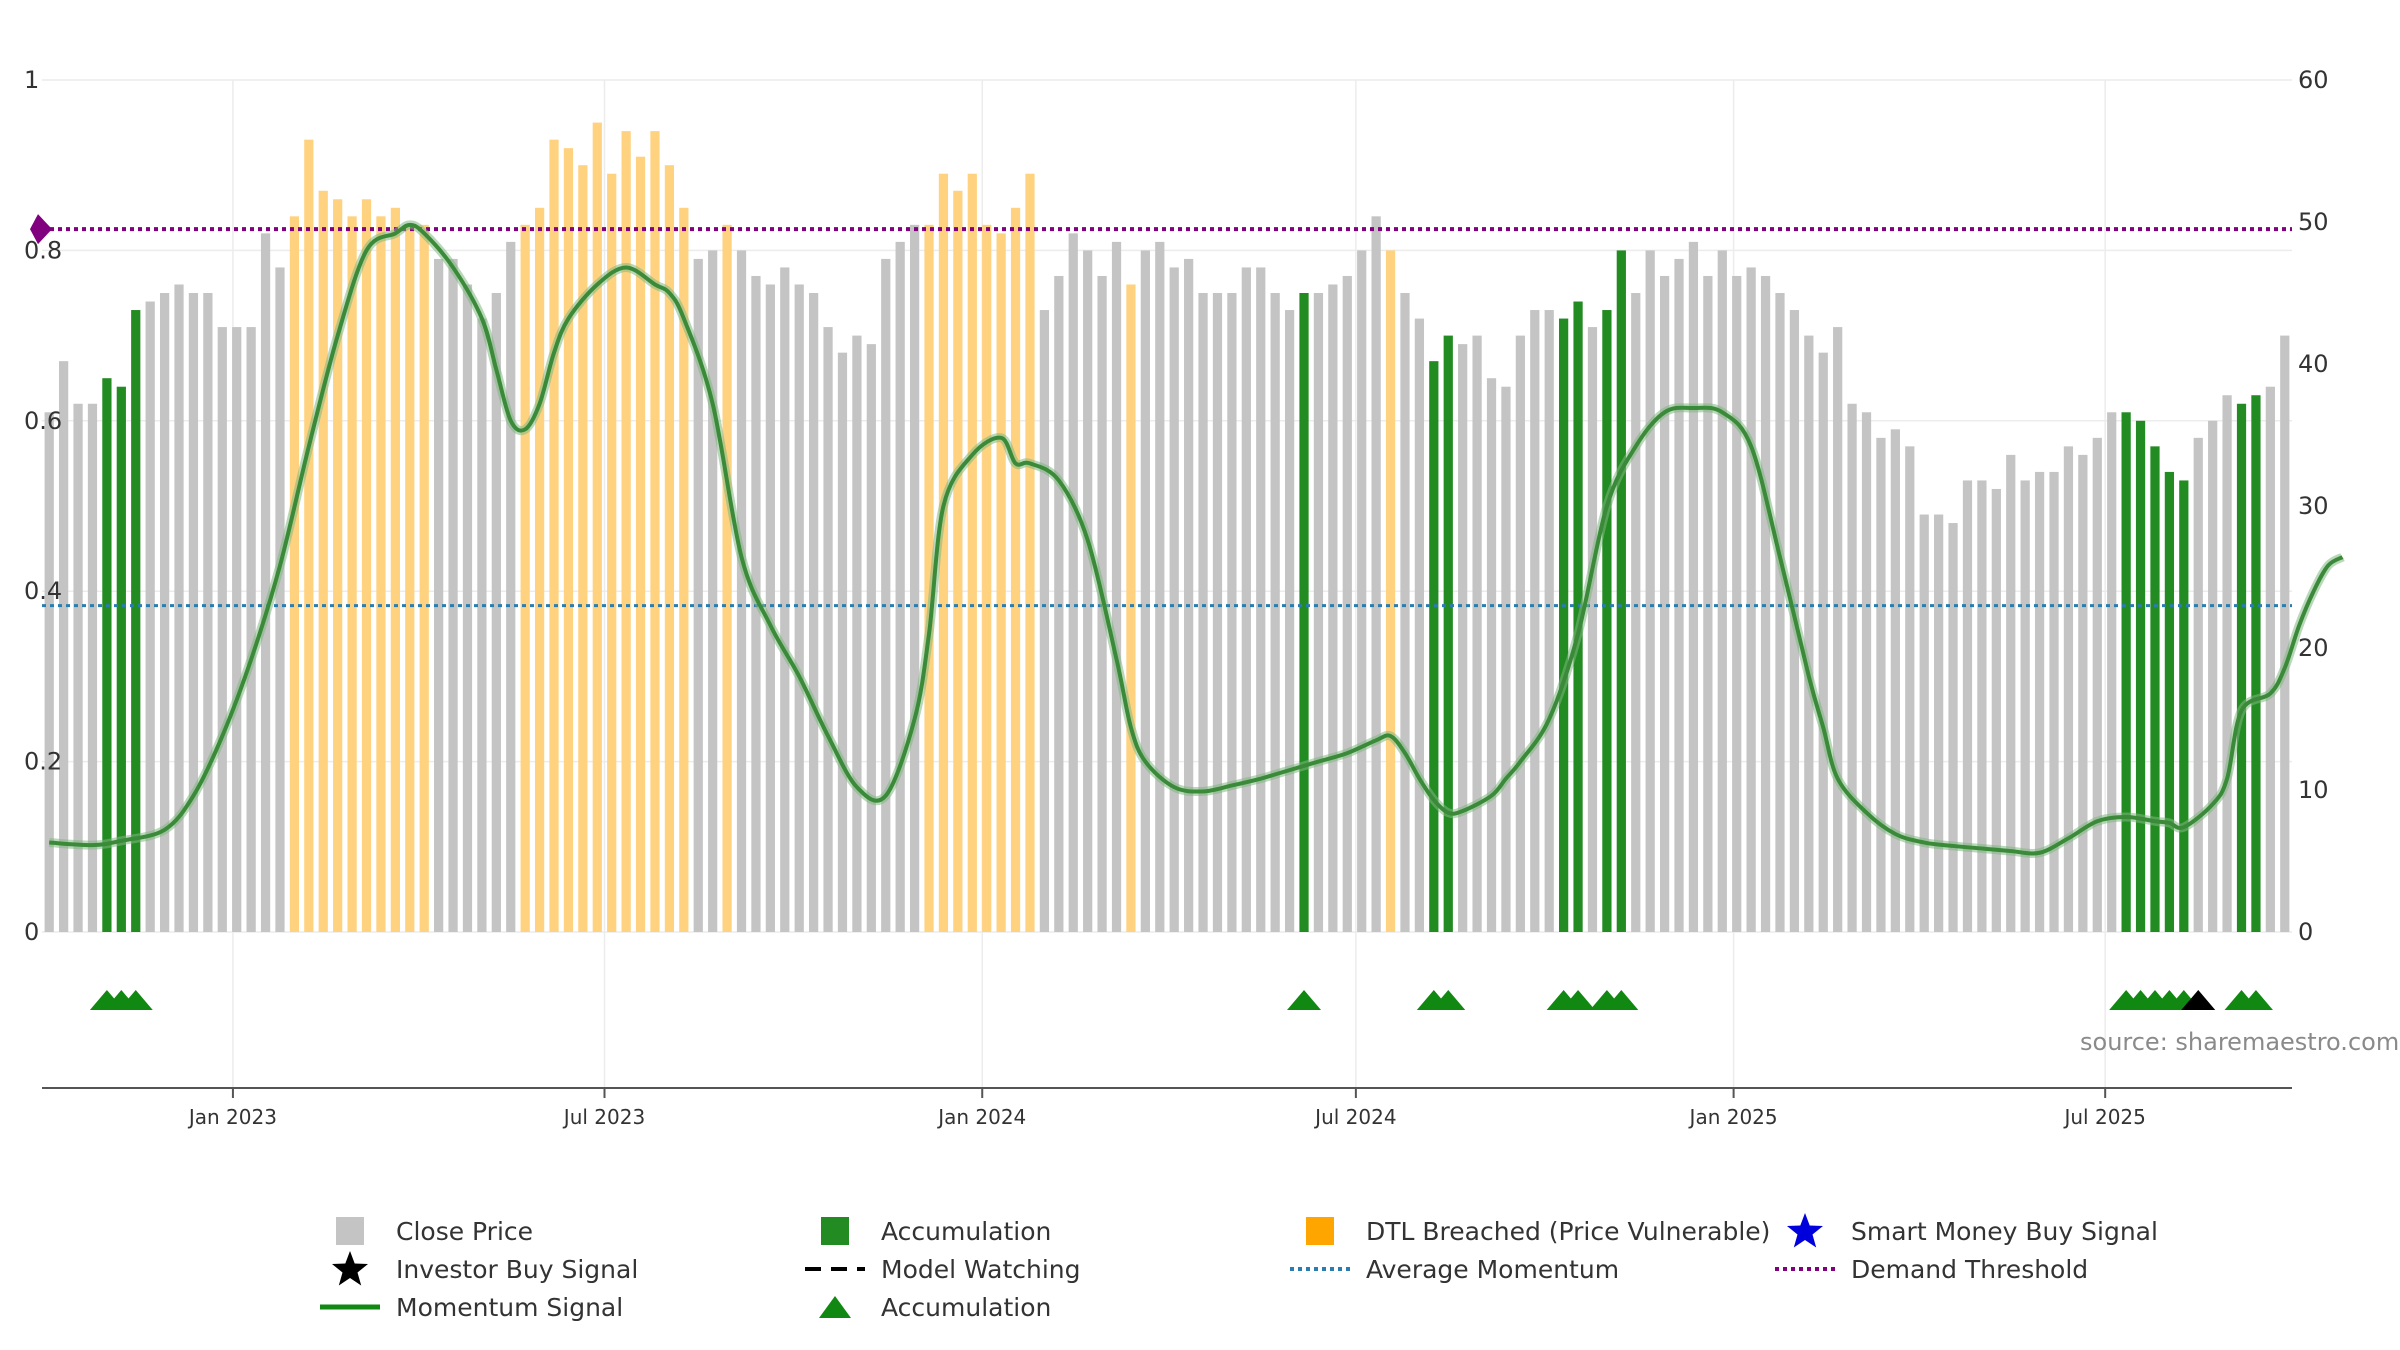 Image resolution: width=2400 pixels, height=1350 pixels. I want to click on orange-square-icon, so click(1320, 1231).